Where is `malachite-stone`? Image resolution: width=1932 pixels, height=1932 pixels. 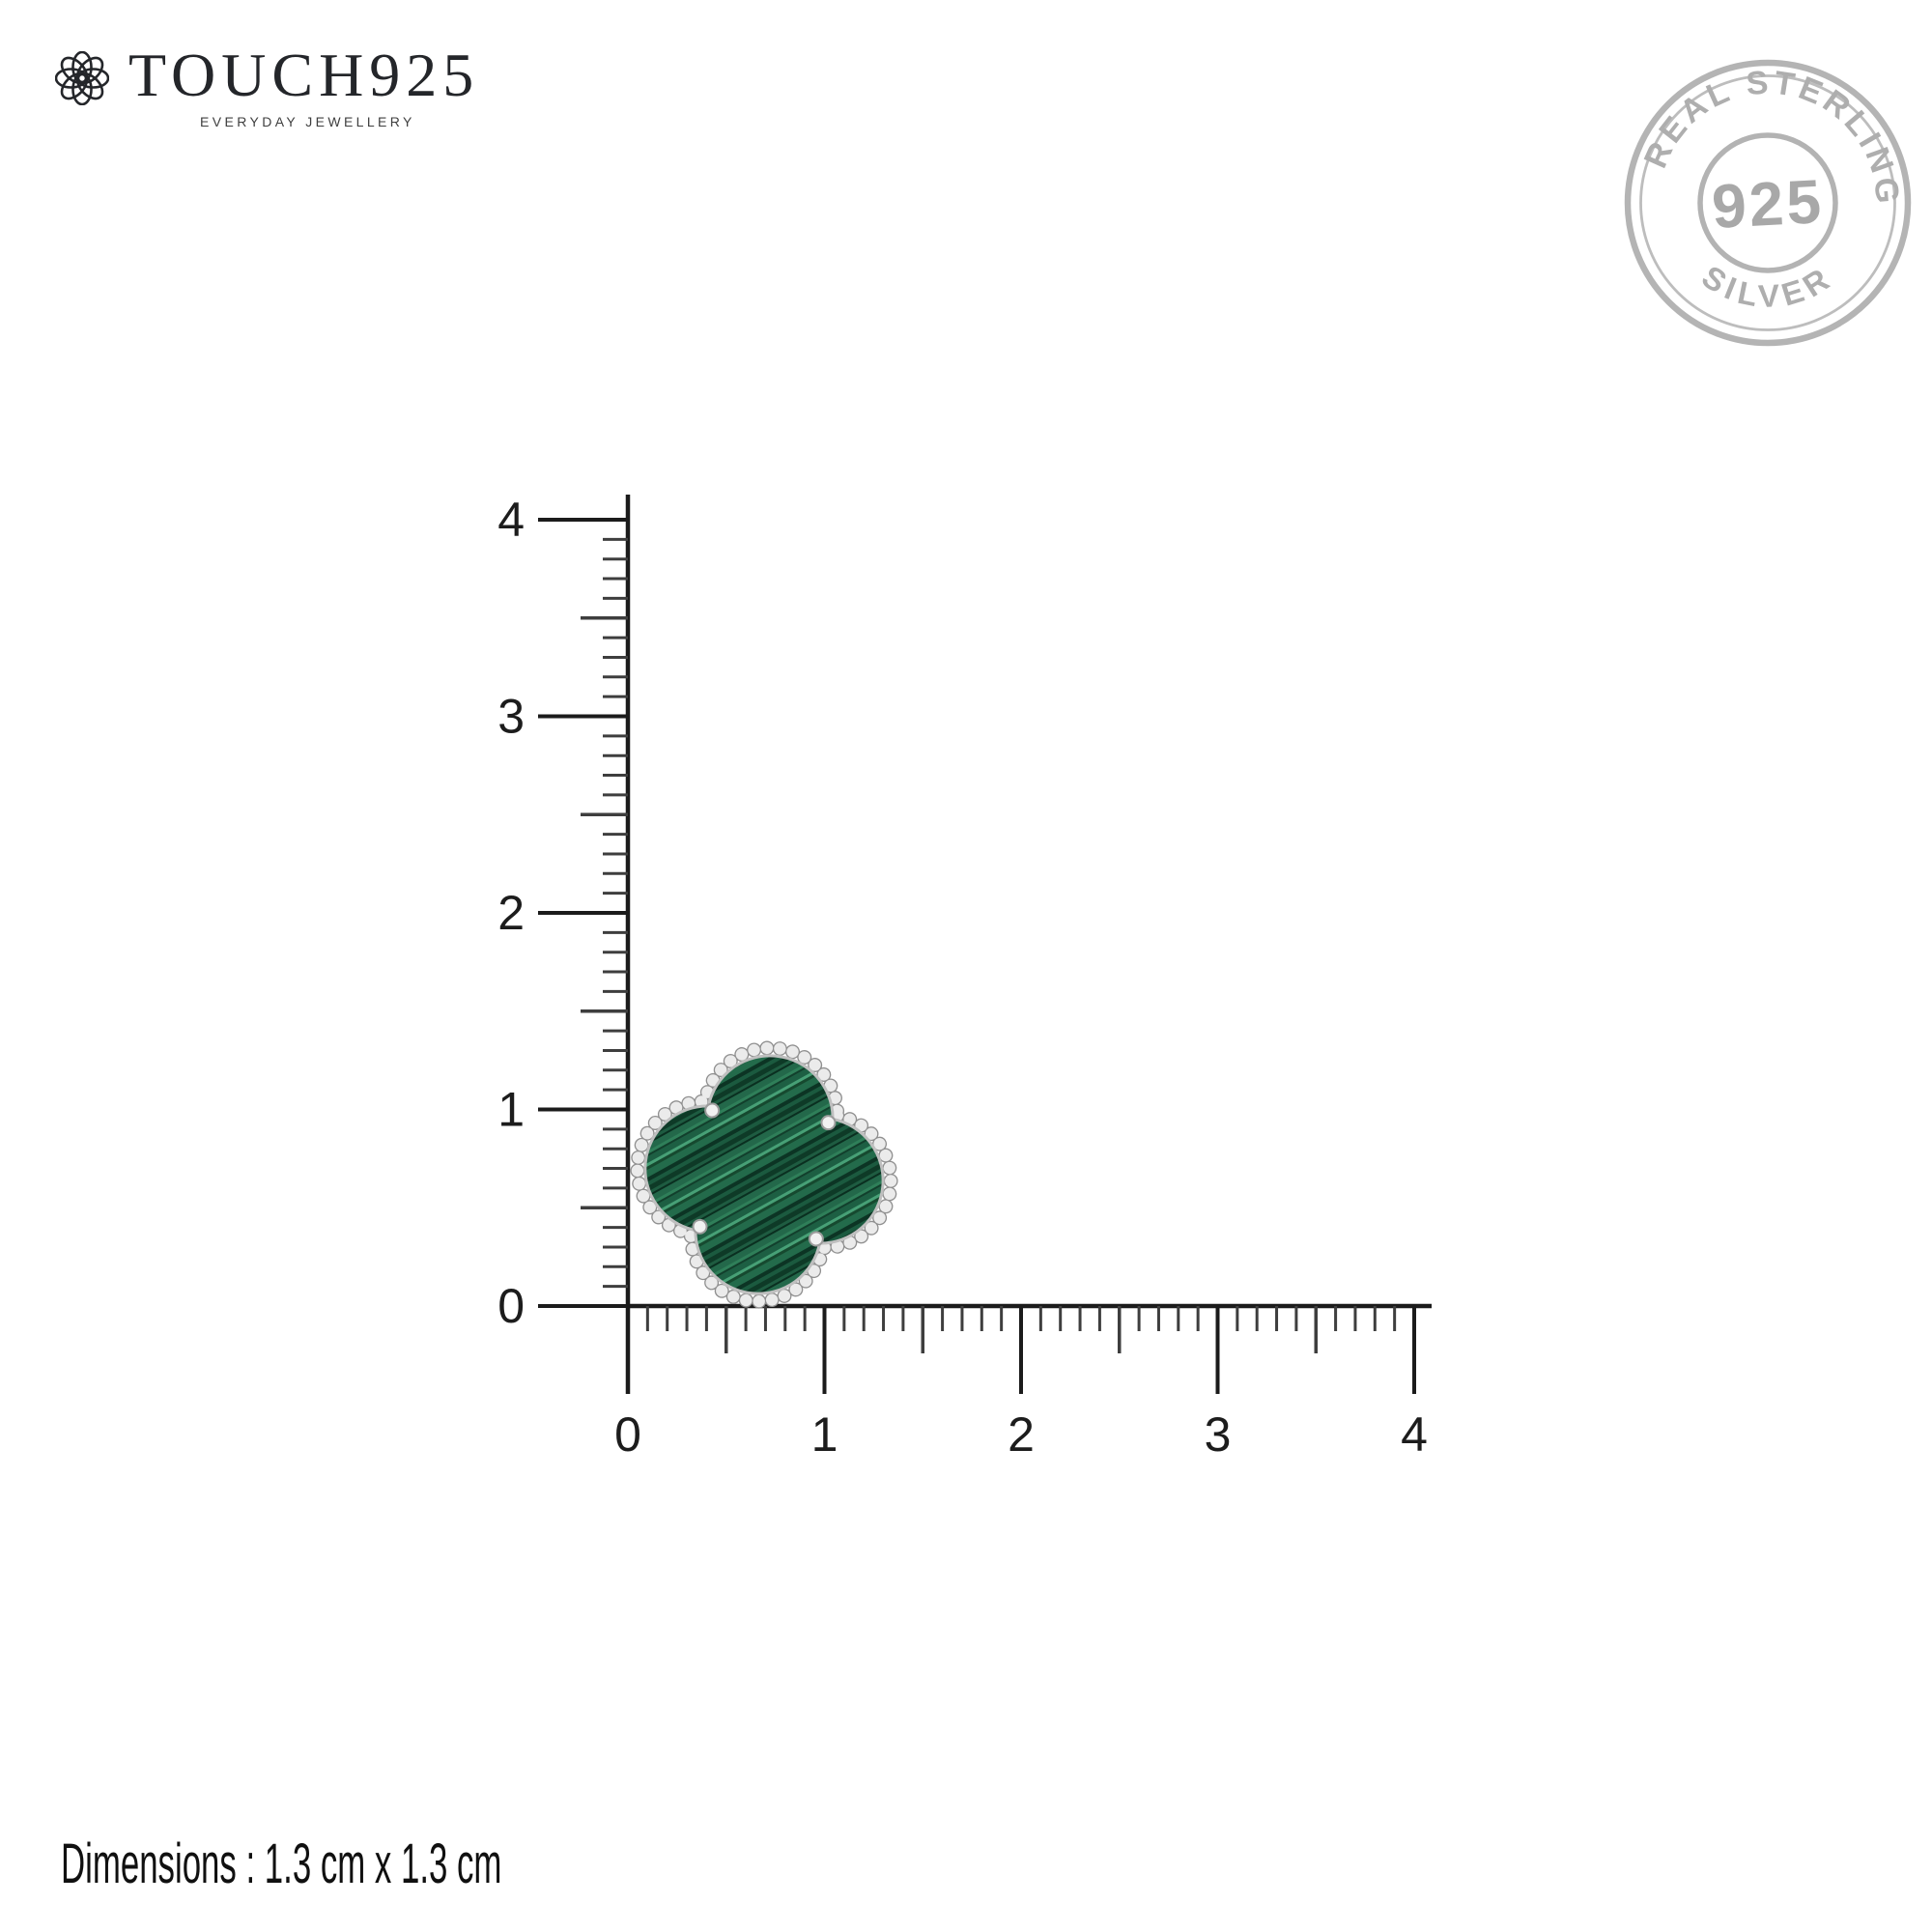 malachite-stone is located at coordinates (764, 1174).